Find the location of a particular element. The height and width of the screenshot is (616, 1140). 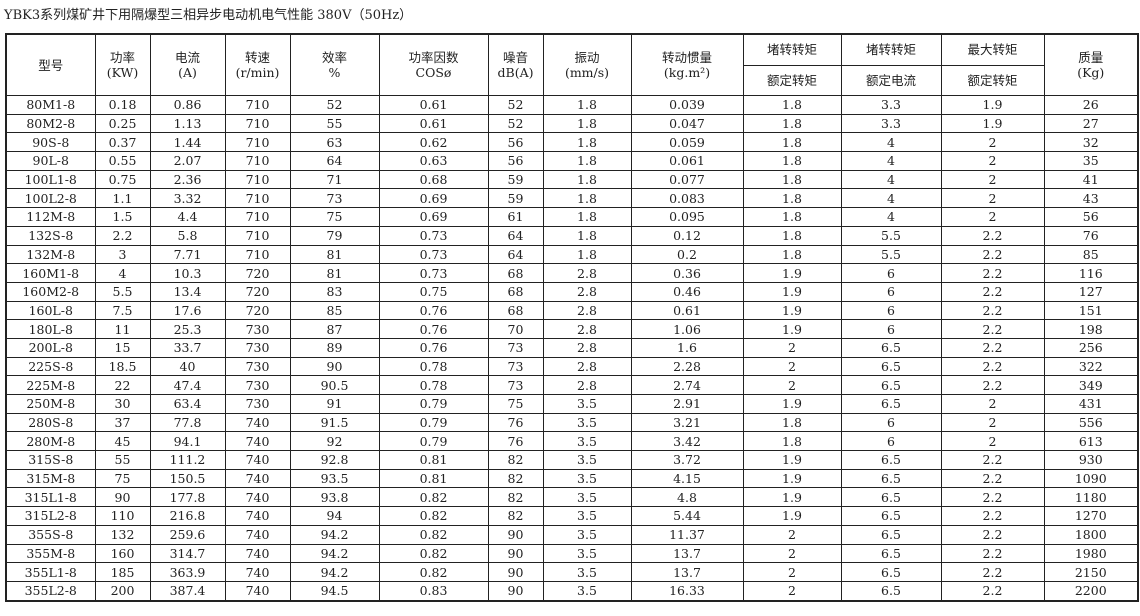

table-cell: 61 is located at coordinates (515, 217).